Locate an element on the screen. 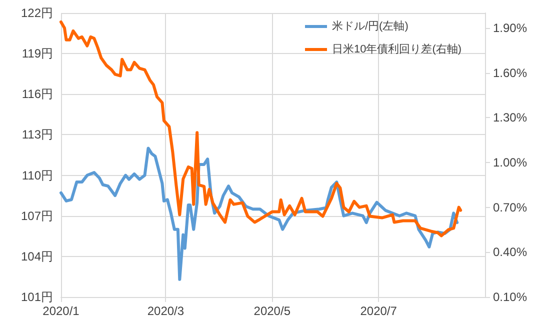 The height and width of the screenshot is (330, 540). legend-label: 日米10年債利回り差(右軸) is located at coordinates (397, 49).